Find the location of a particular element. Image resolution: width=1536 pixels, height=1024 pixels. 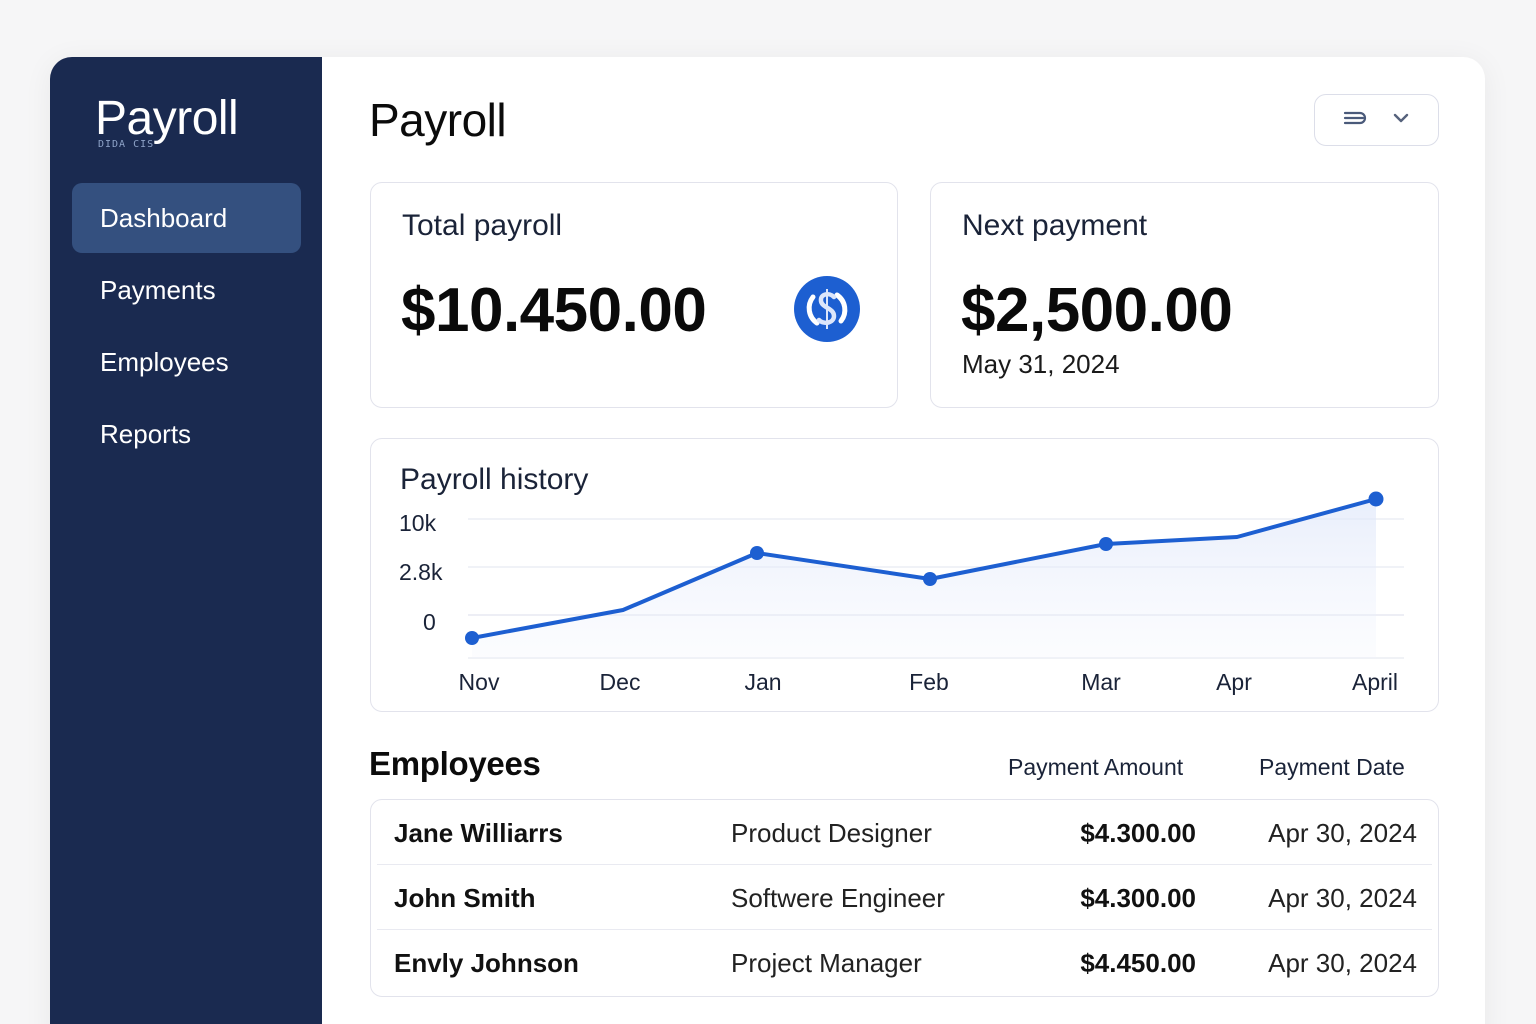

brand-logo: Payroll DIDA CIS is located at coordinates (167, 121).